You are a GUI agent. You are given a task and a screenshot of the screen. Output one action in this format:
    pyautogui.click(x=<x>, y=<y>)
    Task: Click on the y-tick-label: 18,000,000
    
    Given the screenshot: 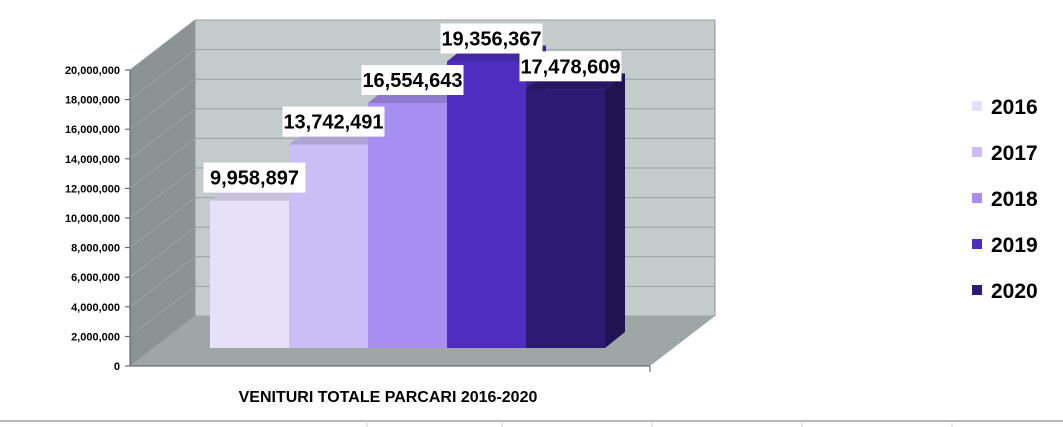 What is the action you would take?
    pyautogui.click(x=92, y=101)
    